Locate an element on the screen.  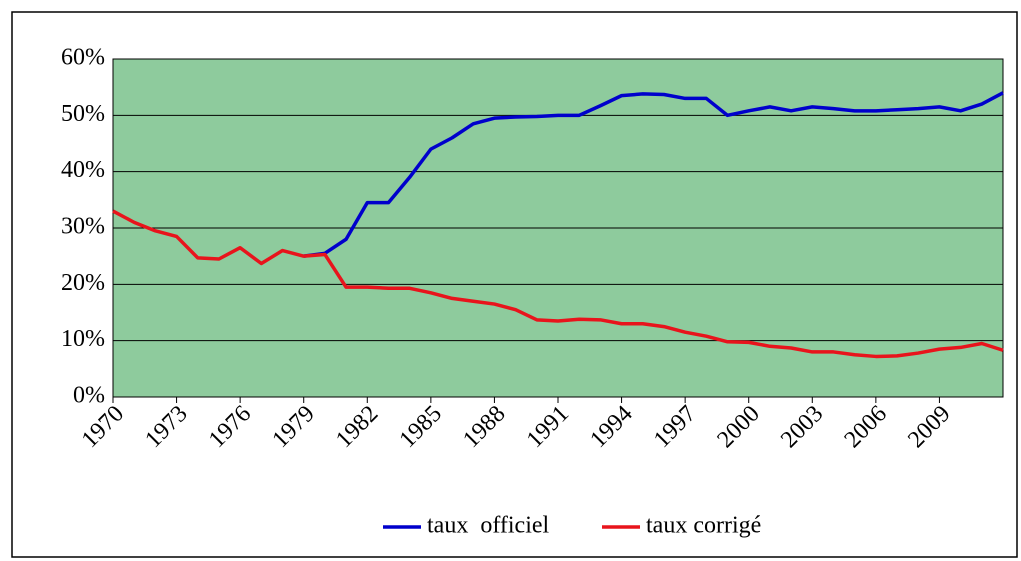
y-tick-label: 50% is located at coordinates (83, 114).